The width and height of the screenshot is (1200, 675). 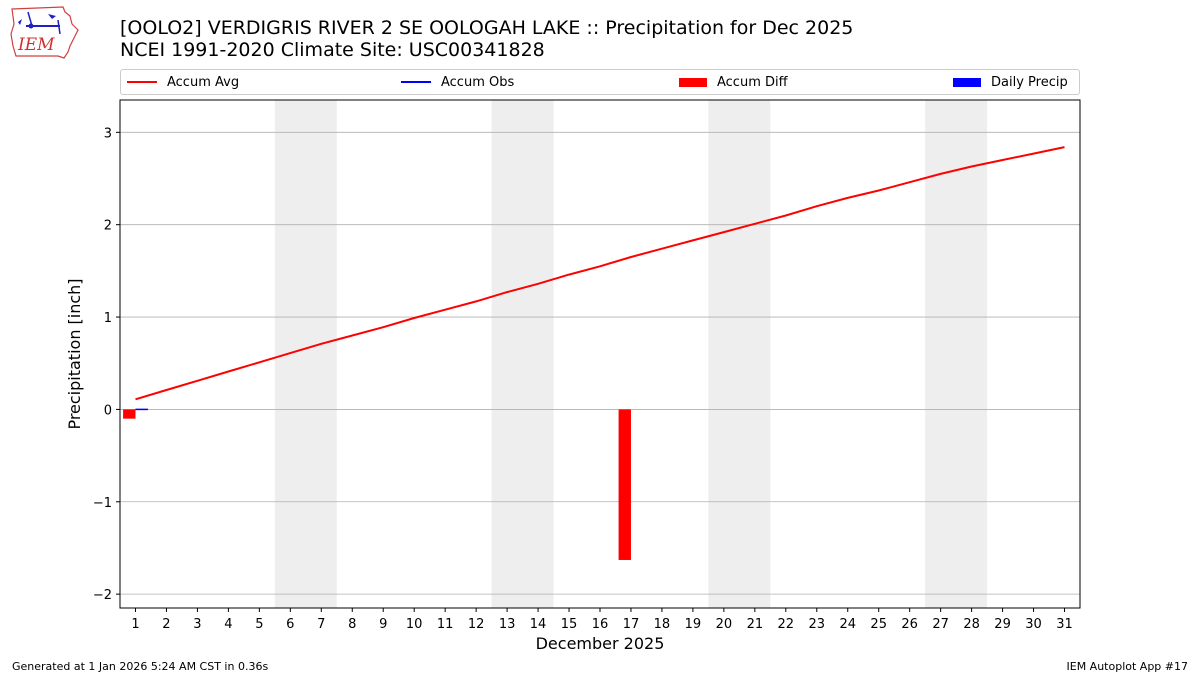 What do you see at coordinates (786, 624) in the screenshot?
I see `xtick-label: 22` at bounding box center [786, 624].